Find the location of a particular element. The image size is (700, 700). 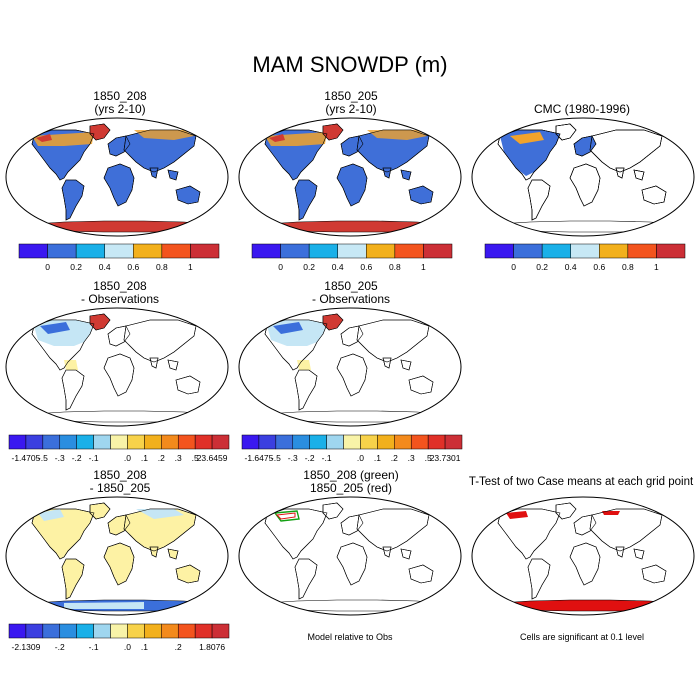

panel-title-1-line1: 1850_208 is located at coordinates (120, 96).